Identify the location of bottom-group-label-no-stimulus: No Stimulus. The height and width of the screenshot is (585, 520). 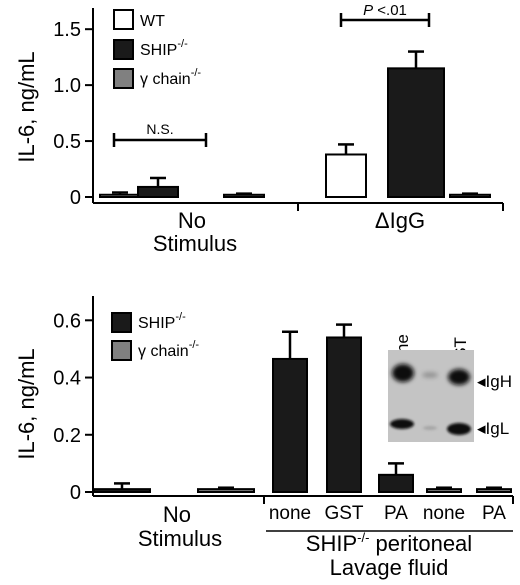
(180, 526).